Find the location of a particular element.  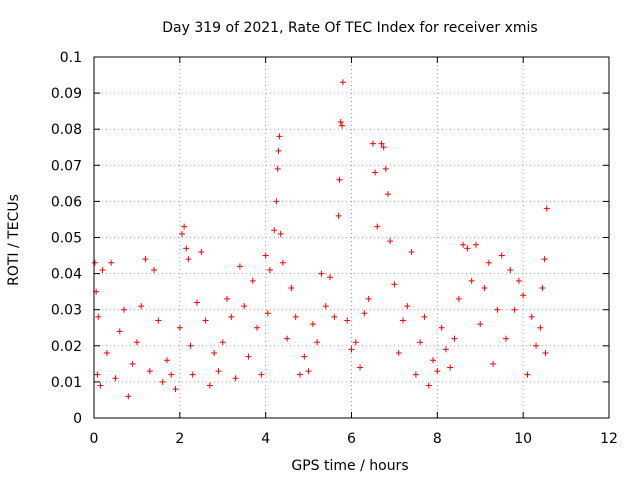

x-tick-labels: 0 2 4 6 8 10 12 is located at coordinates (354, 439).